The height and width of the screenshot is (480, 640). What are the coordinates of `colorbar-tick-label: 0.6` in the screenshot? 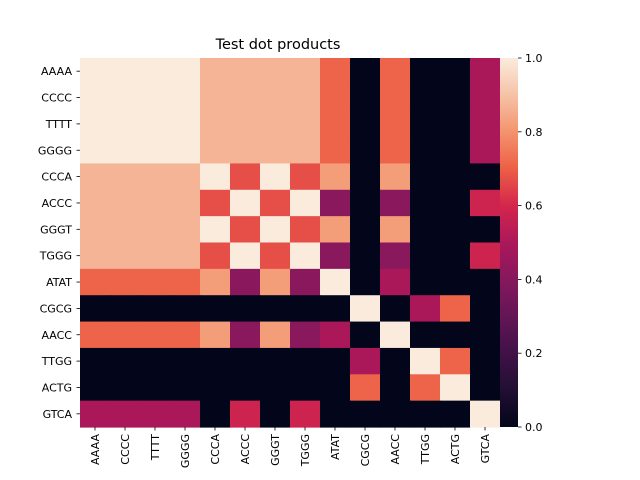 It's located at (534, 206).